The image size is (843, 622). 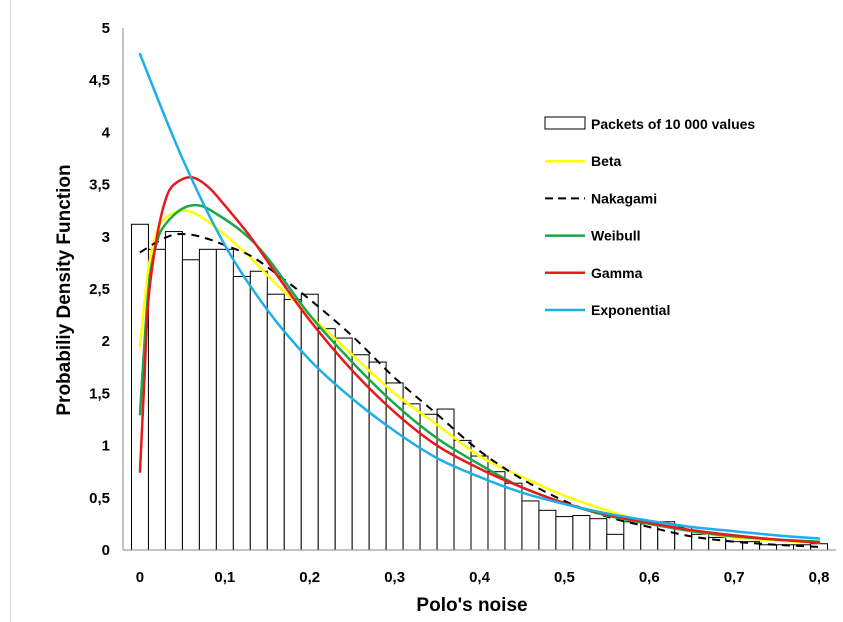 I want to click on legend-swatch-histogram, so click(x=565, y=123).